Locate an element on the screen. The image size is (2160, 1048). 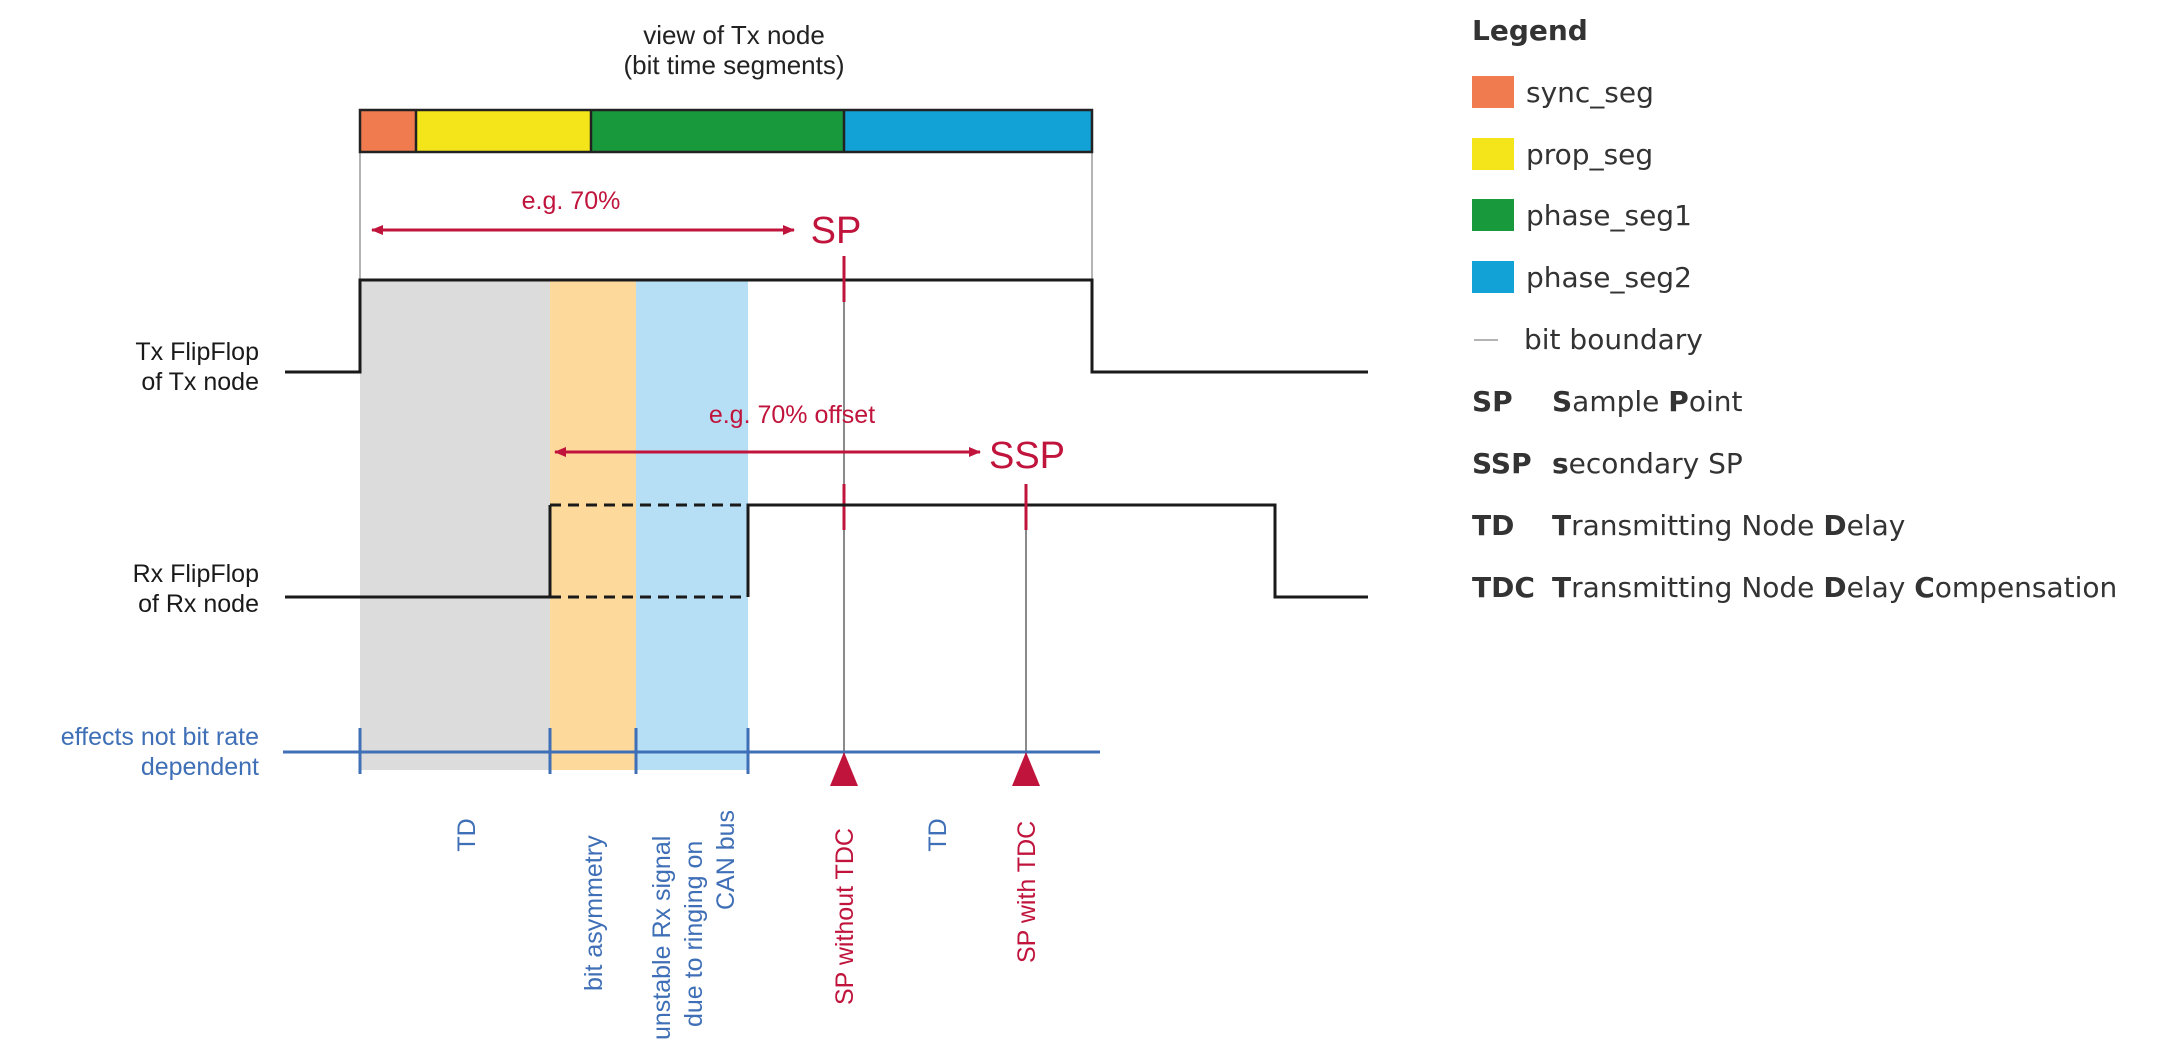
ssp-label: SSP is located at coordinates (1027, 456).